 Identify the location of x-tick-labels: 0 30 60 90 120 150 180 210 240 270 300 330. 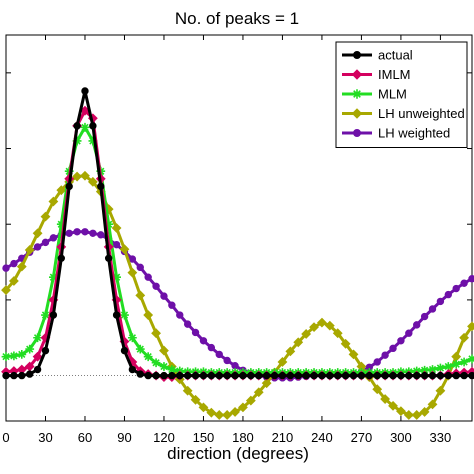
(226, 437).